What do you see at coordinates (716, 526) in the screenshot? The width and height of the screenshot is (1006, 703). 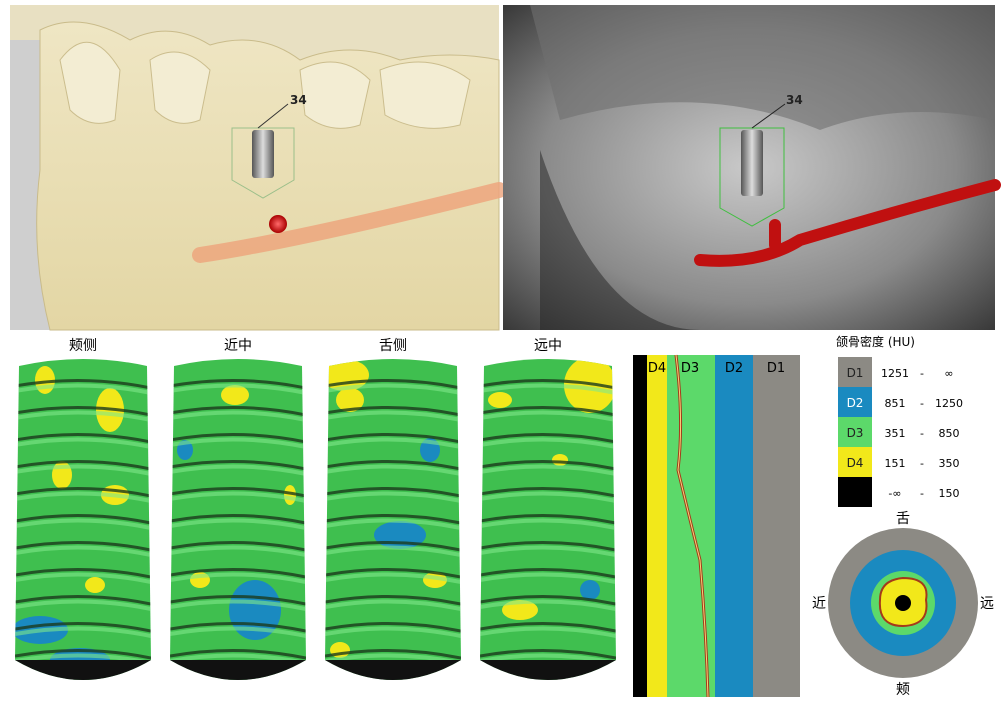 I see `density-profile: D4 D3 D2 D1` at bounding box center [716, 526].